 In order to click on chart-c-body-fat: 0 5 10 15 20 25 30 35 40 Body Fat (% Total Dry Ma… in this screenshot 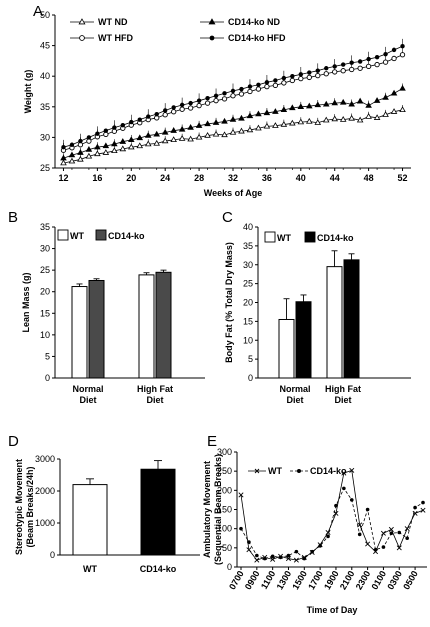, I will do `click(317, 313)`.